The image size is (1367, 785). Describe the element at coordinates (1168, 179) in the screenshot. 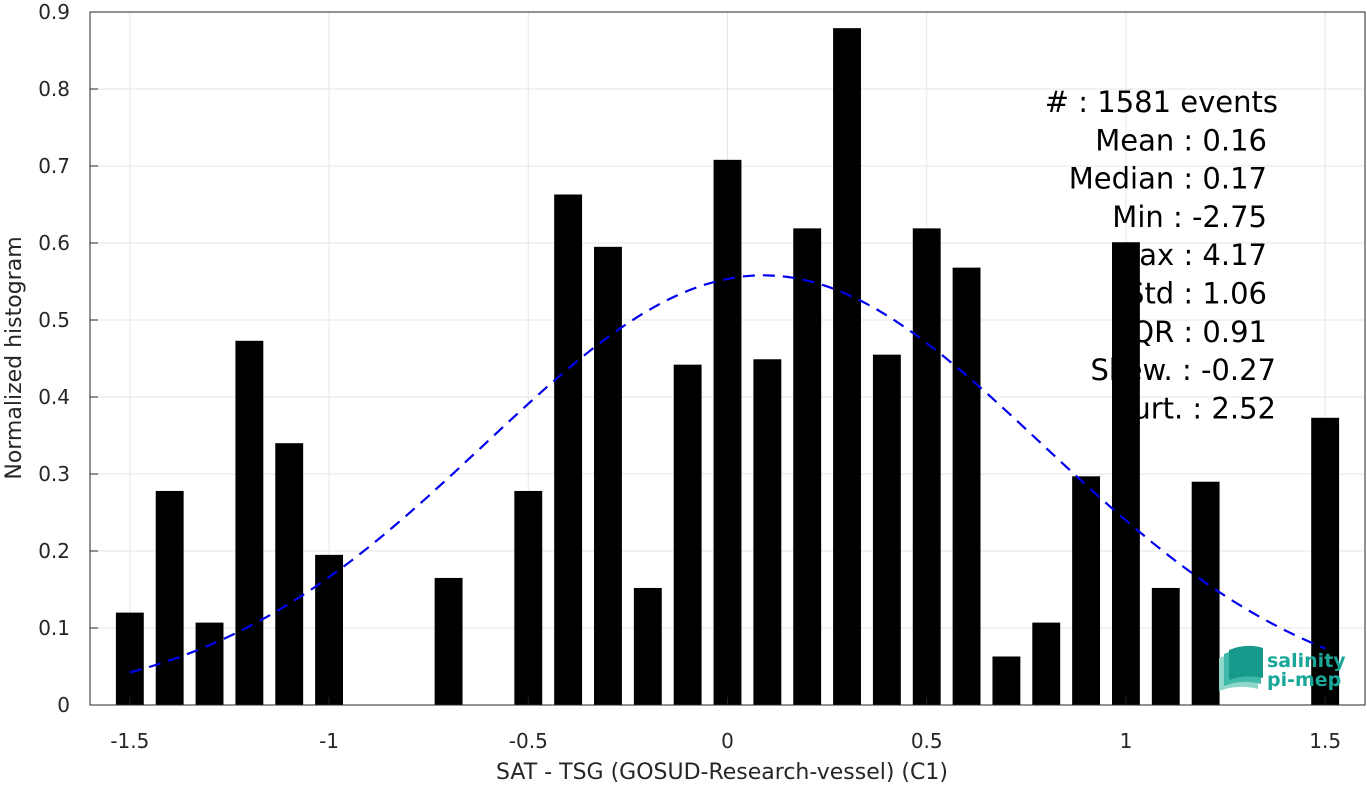

I see `stat-line: Median : 0.17` at that location.